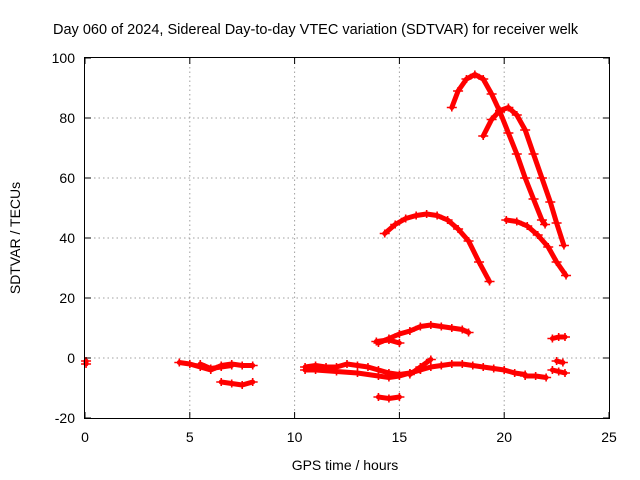 The image size is (640, 480). What do you see at coordinates (65, 418) in the screenshot?
I see `y-tick-label: -20` at bounding box center [65, 418].